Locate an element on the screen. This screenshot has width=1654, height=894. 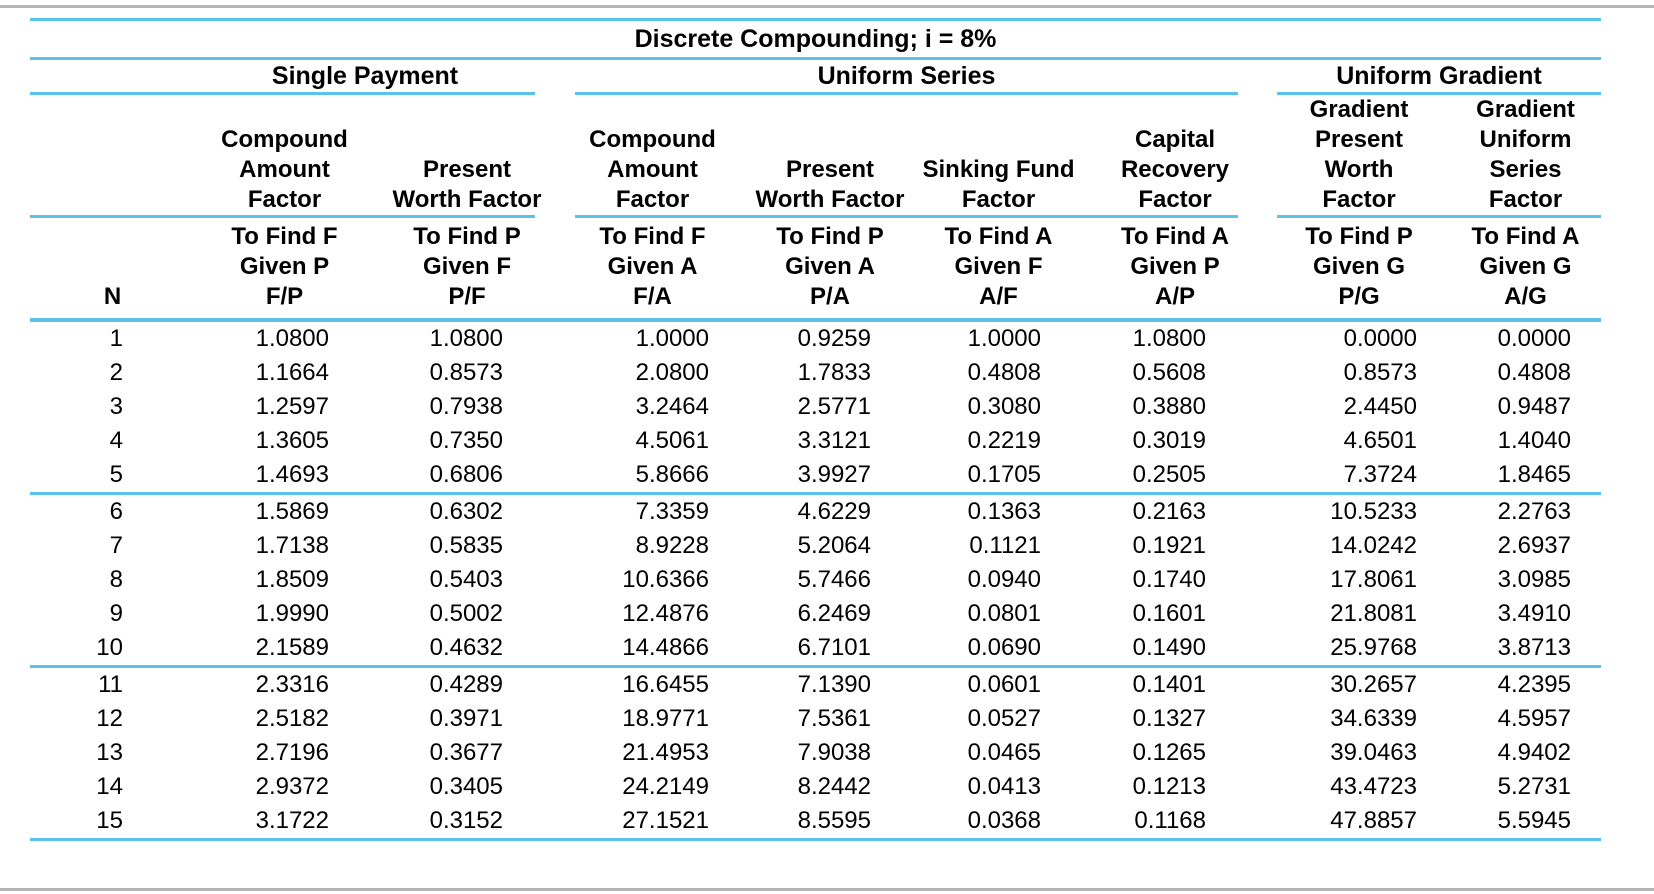
find-header-fp: To Find F Given P F/P is located at coordinates (284, 268).